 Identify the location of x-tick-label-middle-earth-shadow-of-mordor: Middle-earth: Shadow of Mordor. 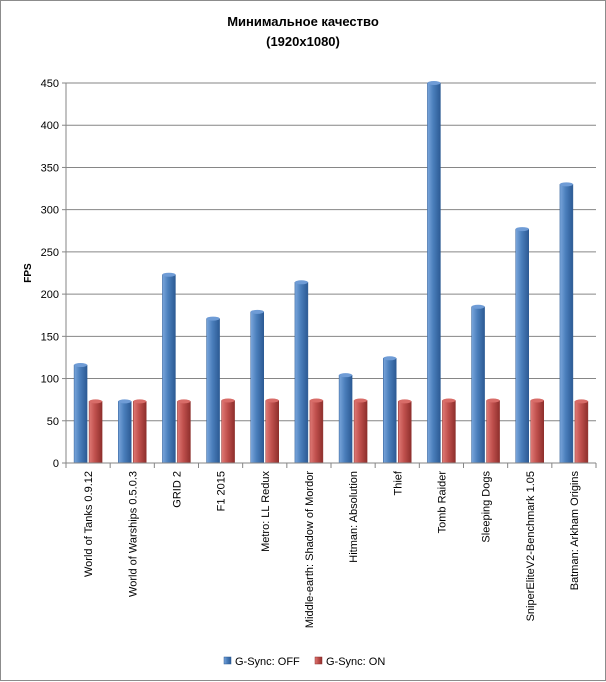
(310, 549).